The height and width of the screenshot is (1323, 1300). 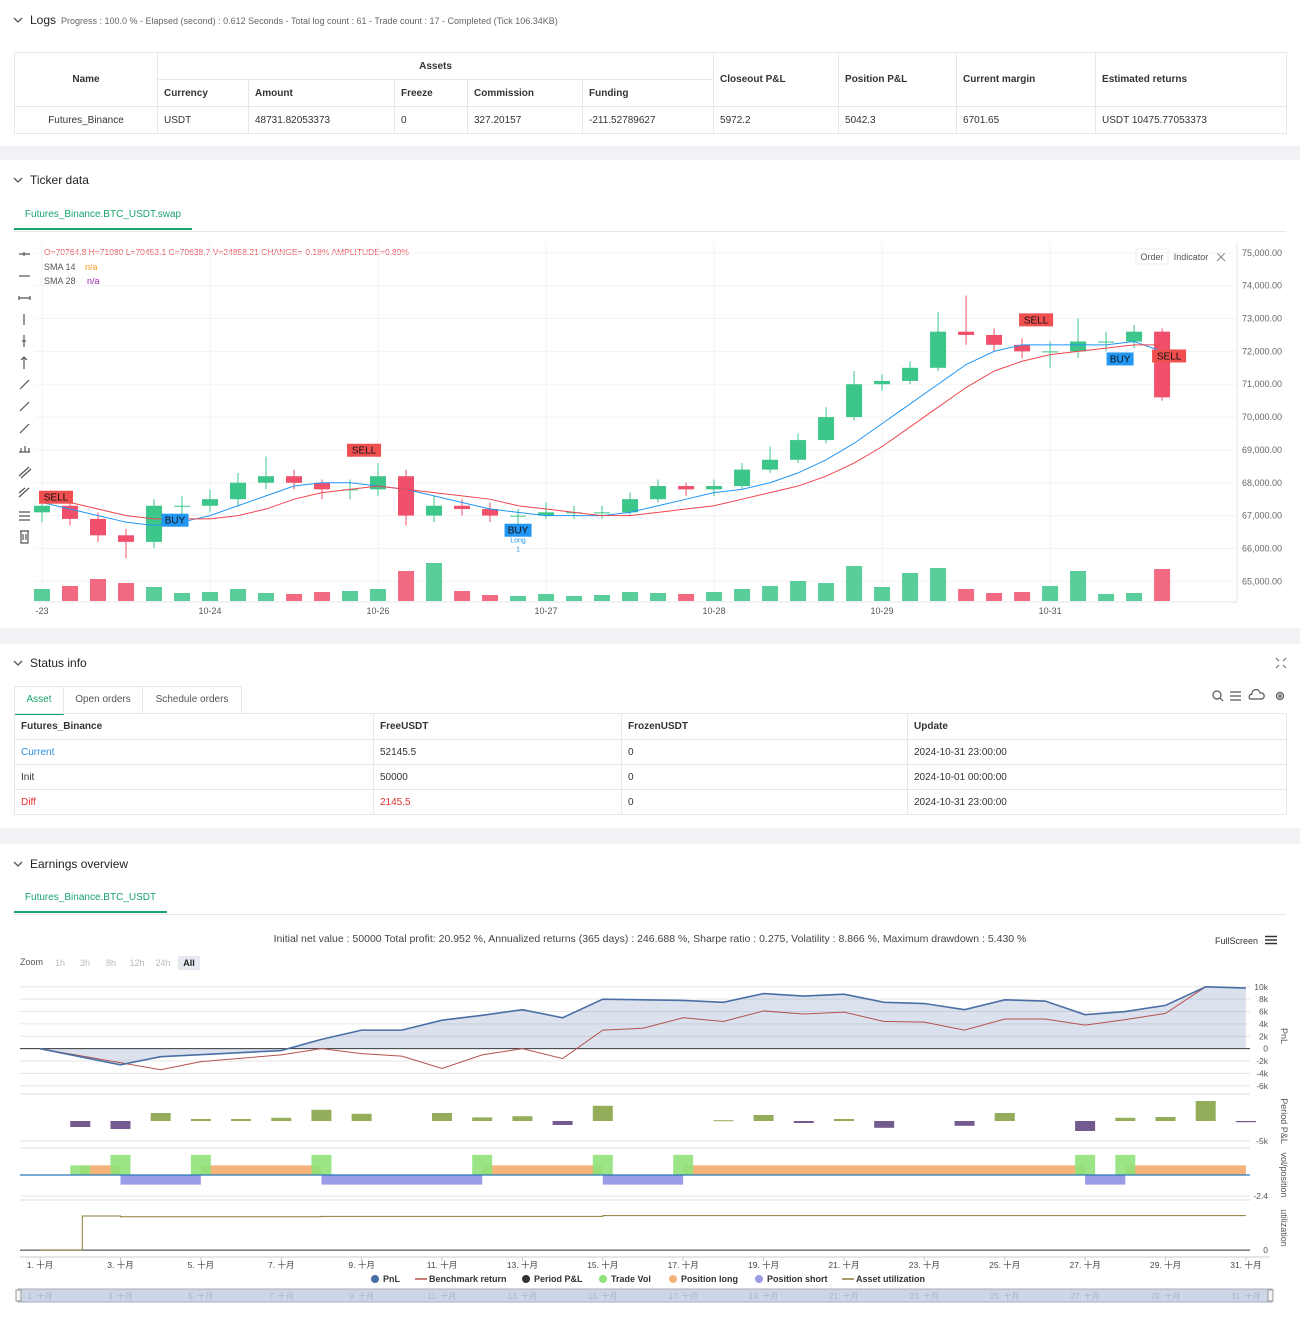 I want to click on fullscreen-button: FullScreen, so click(x=1237, y=941).